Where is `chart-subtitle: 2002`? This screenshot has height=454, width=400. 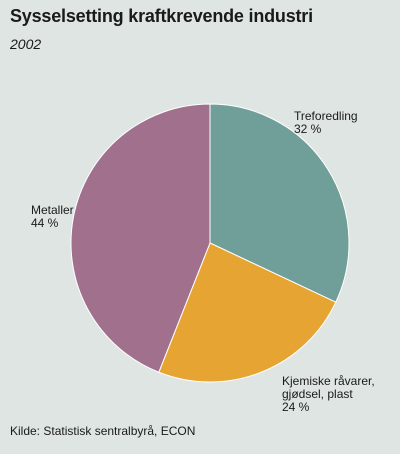
chart-subtitle: 2002 is located at coordinates (26, 44).